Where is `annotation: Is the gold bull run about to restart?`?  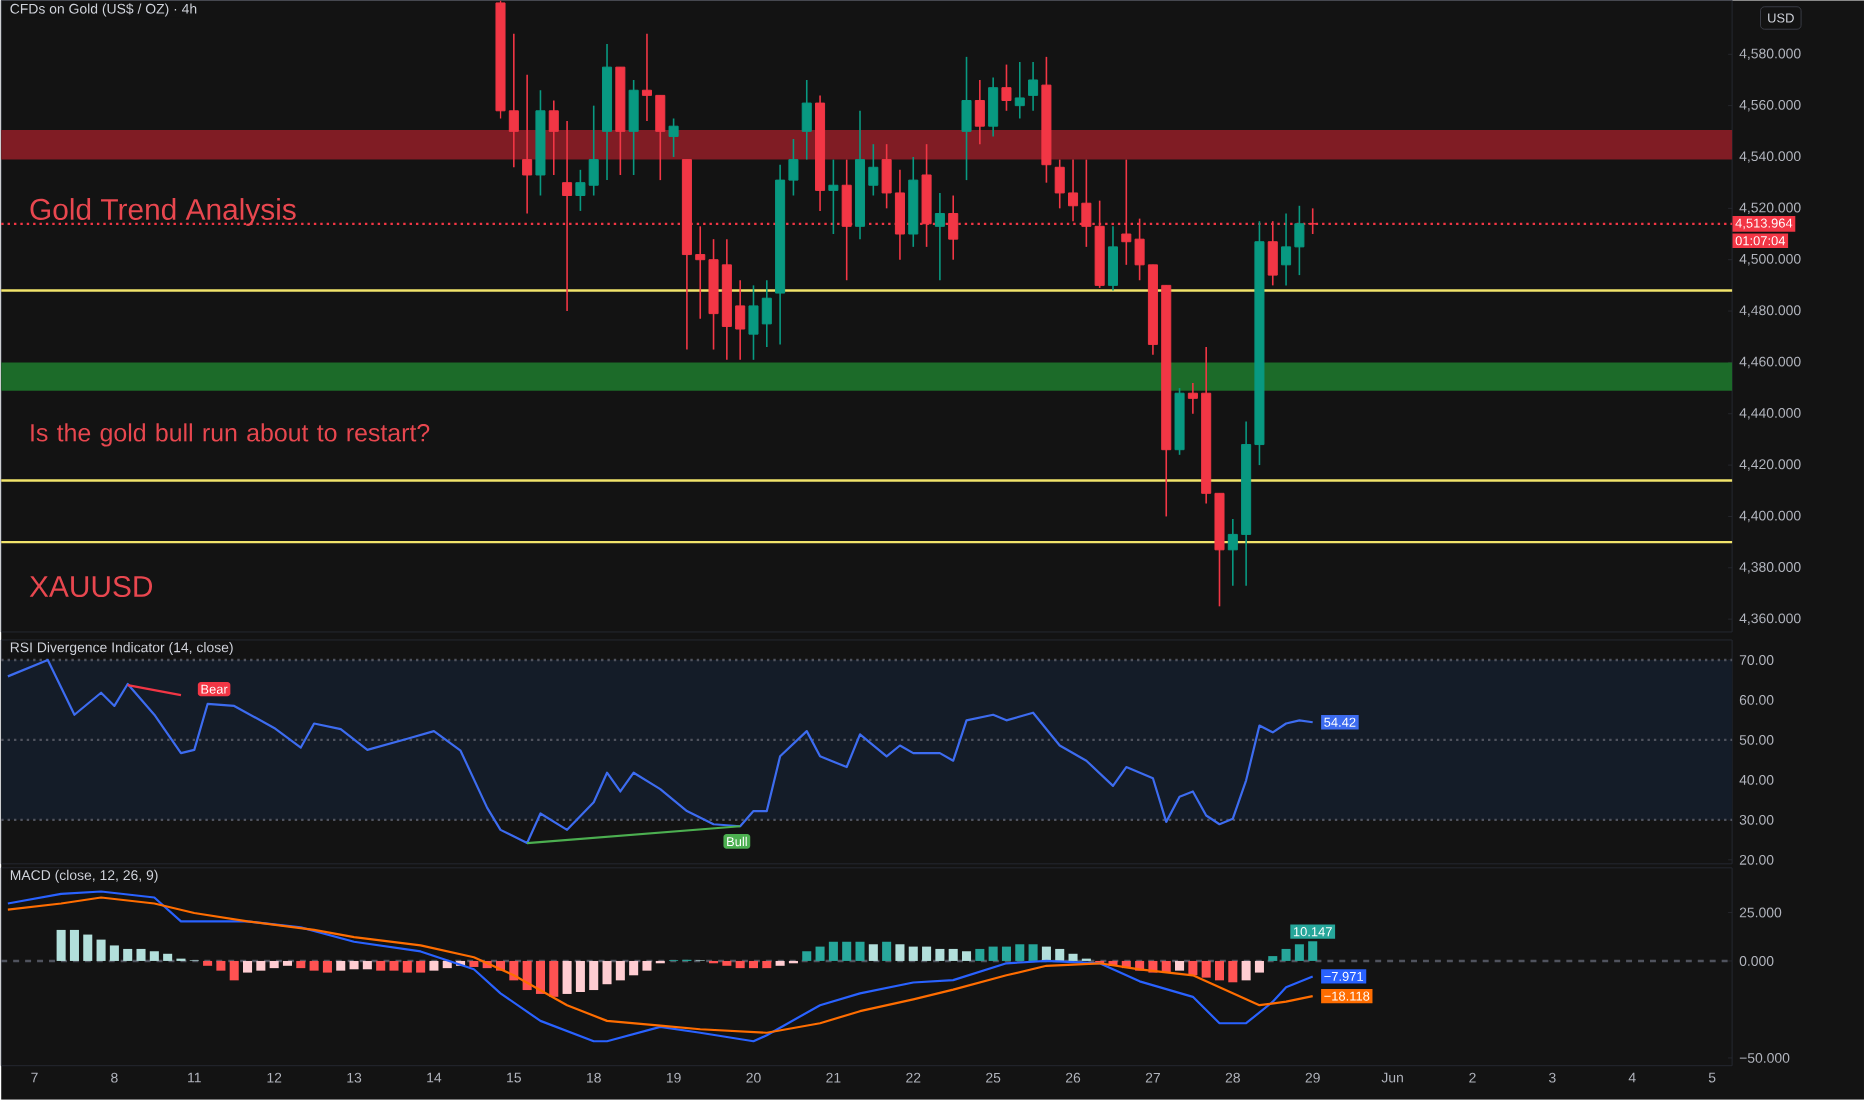 annotation: Is the gold bull run about to restart? is located at coordinates (230, 435).